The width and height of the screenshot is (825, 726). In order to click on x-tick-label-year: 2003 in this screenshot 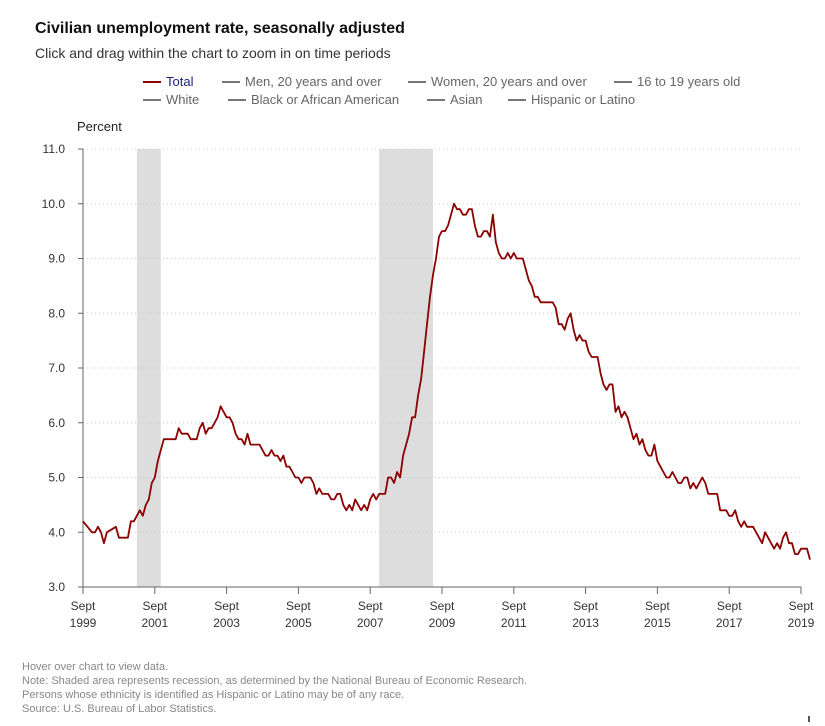, I will do `click(226, 623)`.